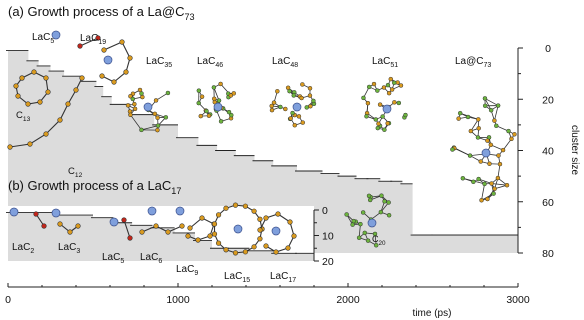 The width and height of the screenshot is (584, 320). What do you see at coordinates (384, 104) in the screenshot?
I see `lac51-cage` at bounding box center [384, 104].